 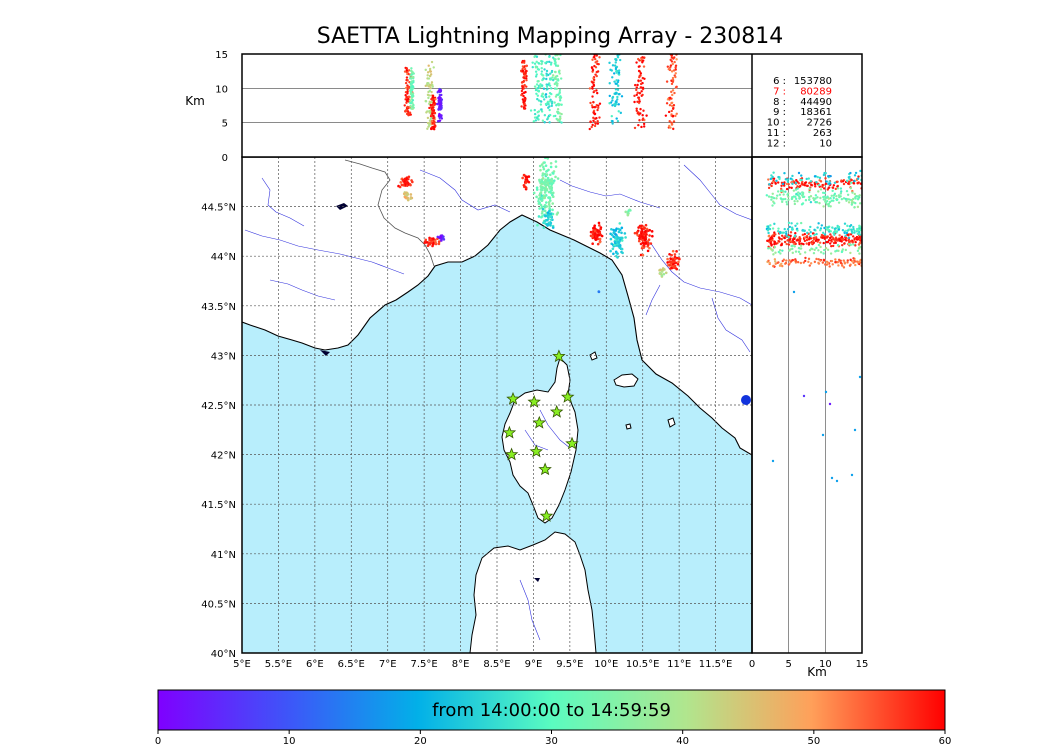 I want to click on stat-value: 80289, so click(x=816, y=91).